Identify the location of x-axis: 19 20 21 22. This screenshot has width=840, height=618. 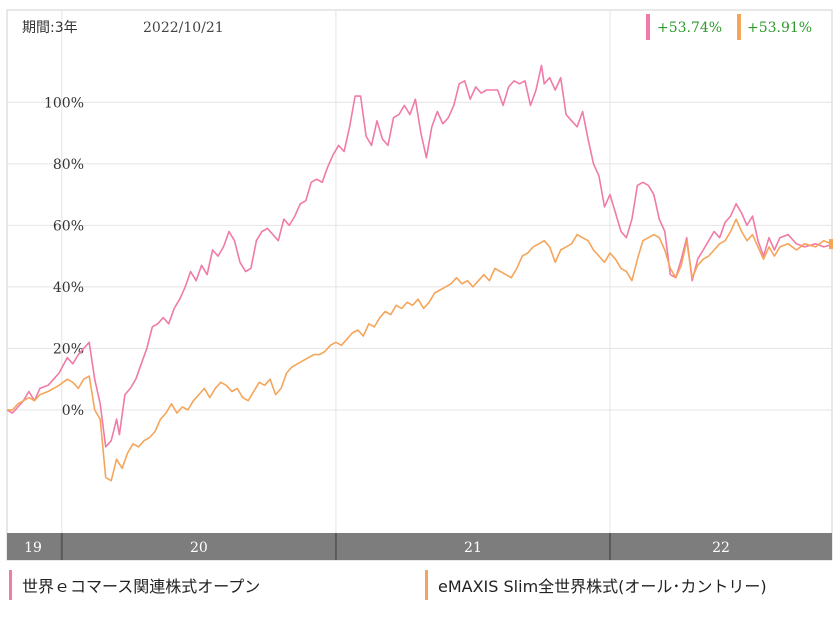
(419, 546).